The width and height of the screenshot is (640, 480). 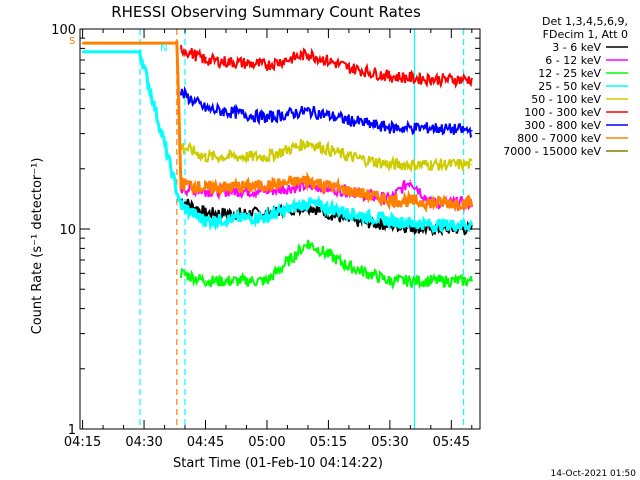 I want to click on chart-title: RHESSI Observing Summary Count Rates, so click(x=266, y=12).